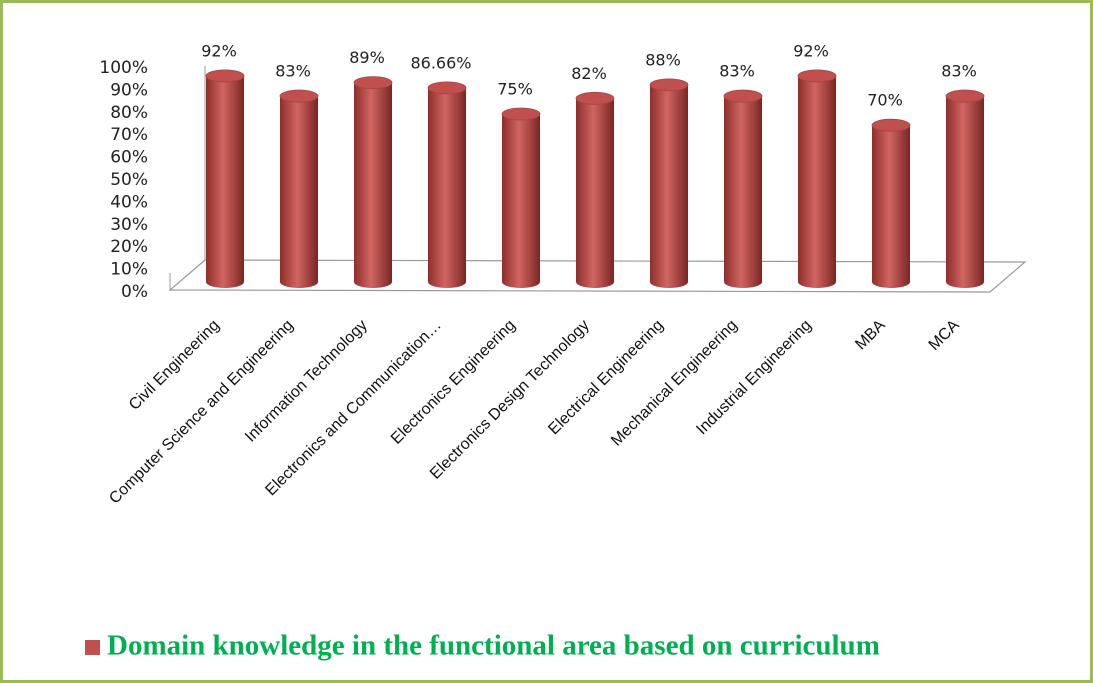  Describe the element at coordinates (129, 158) in the screenshot. I see `y-tick-label: 60%` at that location.